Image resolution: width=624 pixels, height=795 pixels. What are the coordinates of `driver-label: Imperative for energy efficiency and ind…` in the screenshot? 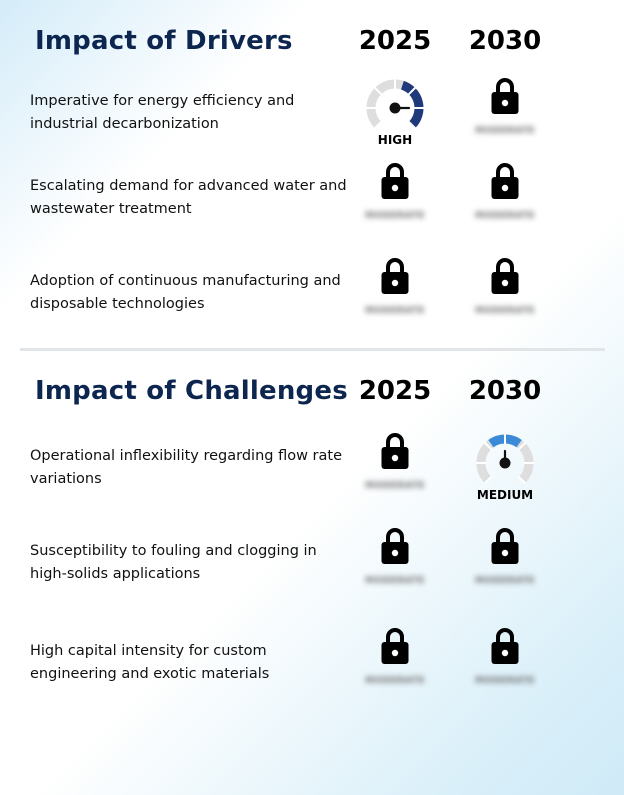 It's located at (162, 112).